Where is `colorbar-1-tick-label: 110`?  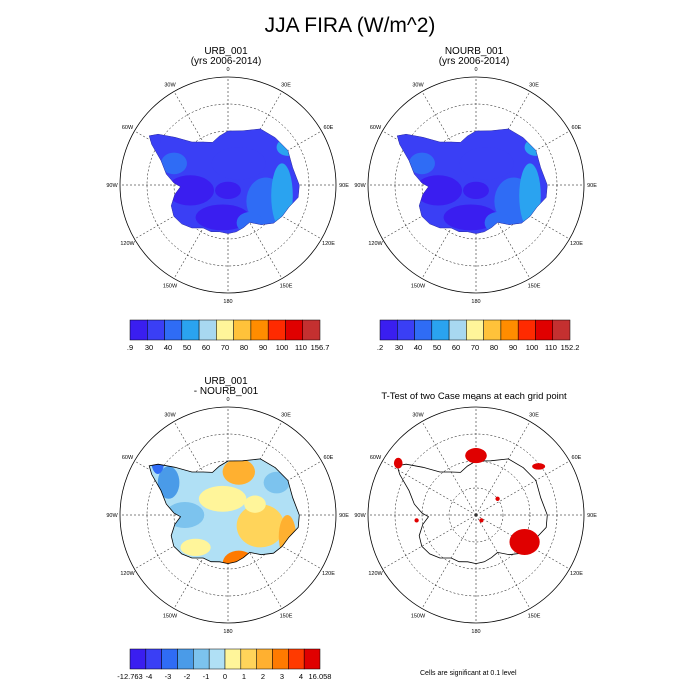 colorbar-1-tick-label: 110 is located at coordinates (301, 347).